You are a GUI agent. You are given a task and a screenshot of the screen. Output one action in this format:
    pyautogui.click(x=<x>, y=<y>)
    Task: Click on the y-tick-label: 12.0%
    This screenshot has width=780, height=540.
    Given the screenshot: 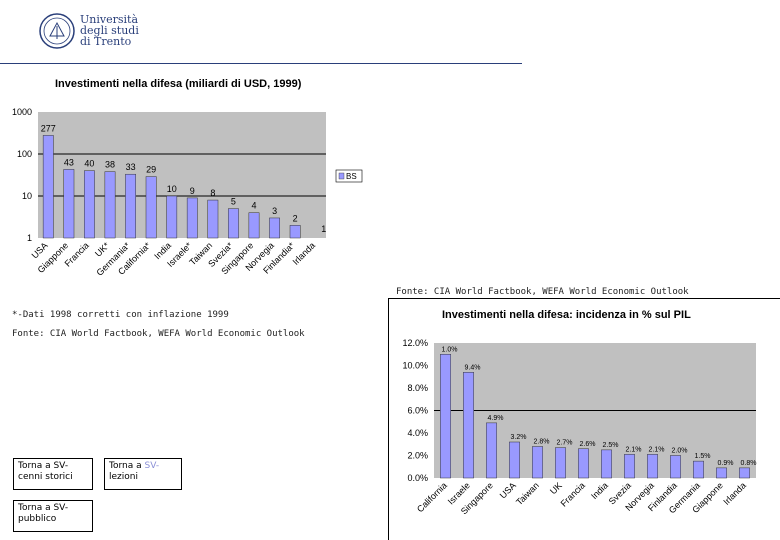 What is the action you would take?
    pyautogui.click(x=415, y=343)
    